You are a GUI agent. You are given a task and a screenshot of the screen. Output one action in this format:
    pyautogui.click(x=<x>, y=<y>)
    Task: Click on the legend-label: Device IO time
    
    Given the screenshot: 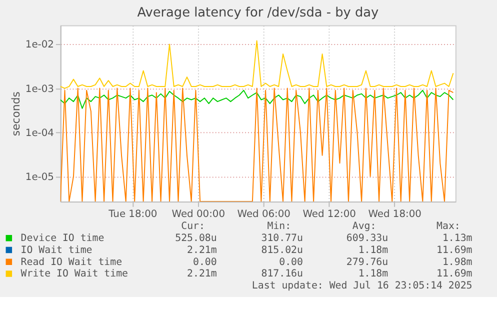 What is the action you would take?
    pyautogui.click(x=62, y=238)
    